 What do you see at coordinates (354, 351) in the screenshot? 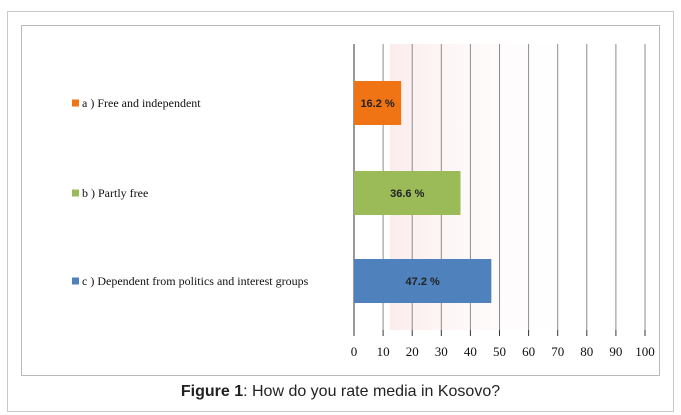
I see `x-tick-label-0: 0` at bounding box center [354, 351].